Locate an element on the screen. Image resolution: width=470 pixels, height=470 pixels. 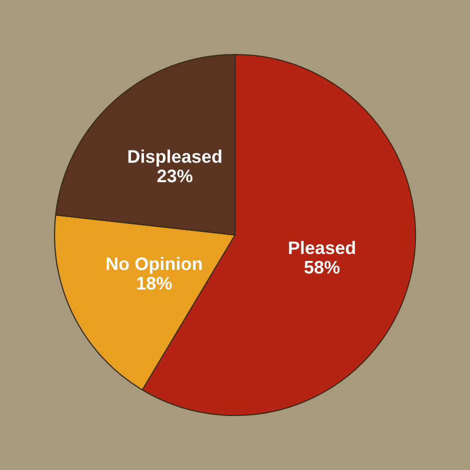
slice-label: Displeased is located at coordinates (175, 158).